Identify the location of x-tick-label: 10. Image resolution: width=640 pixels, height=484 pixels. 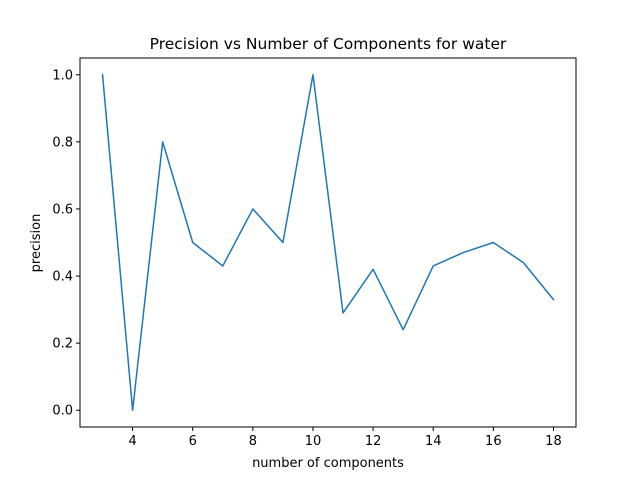
(313, 441).